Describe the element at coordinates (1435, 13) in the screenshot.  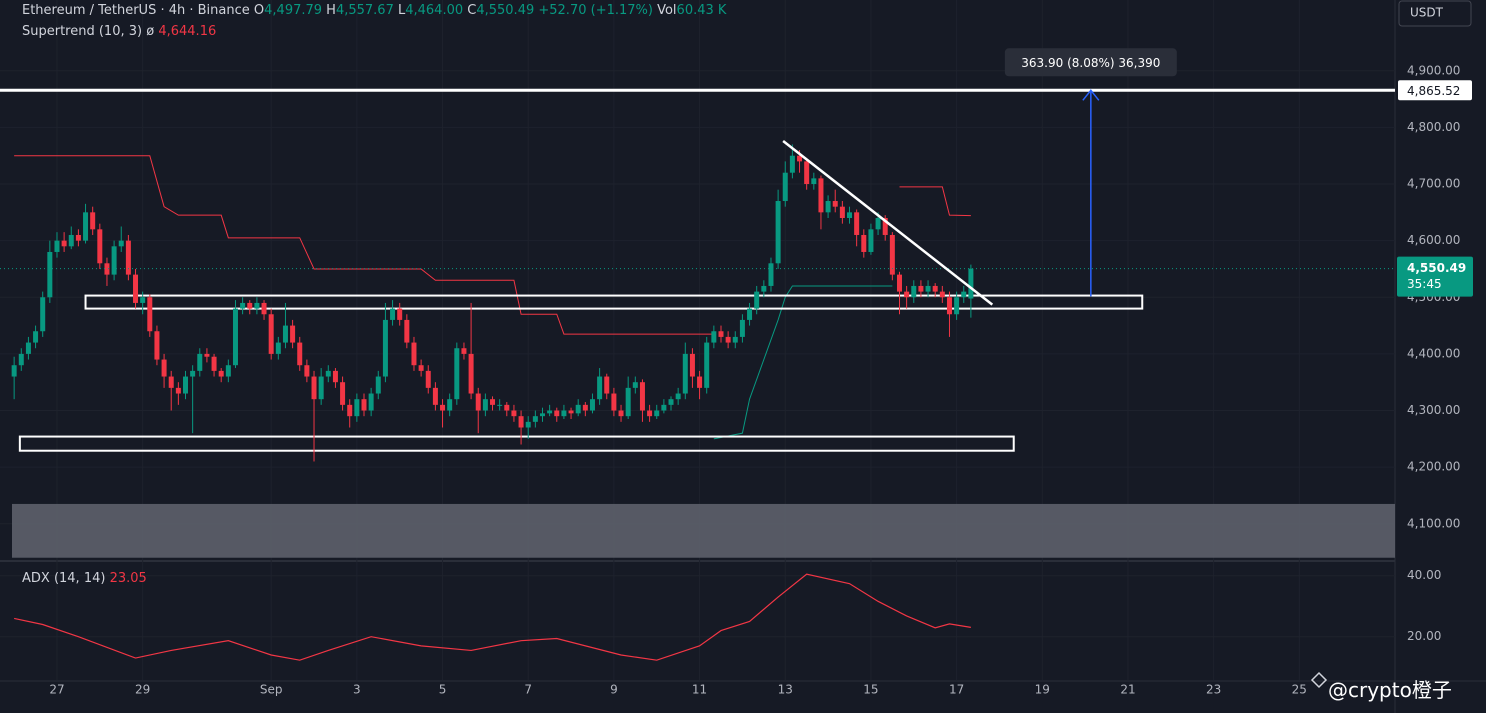
I see `currency-box` at that location.